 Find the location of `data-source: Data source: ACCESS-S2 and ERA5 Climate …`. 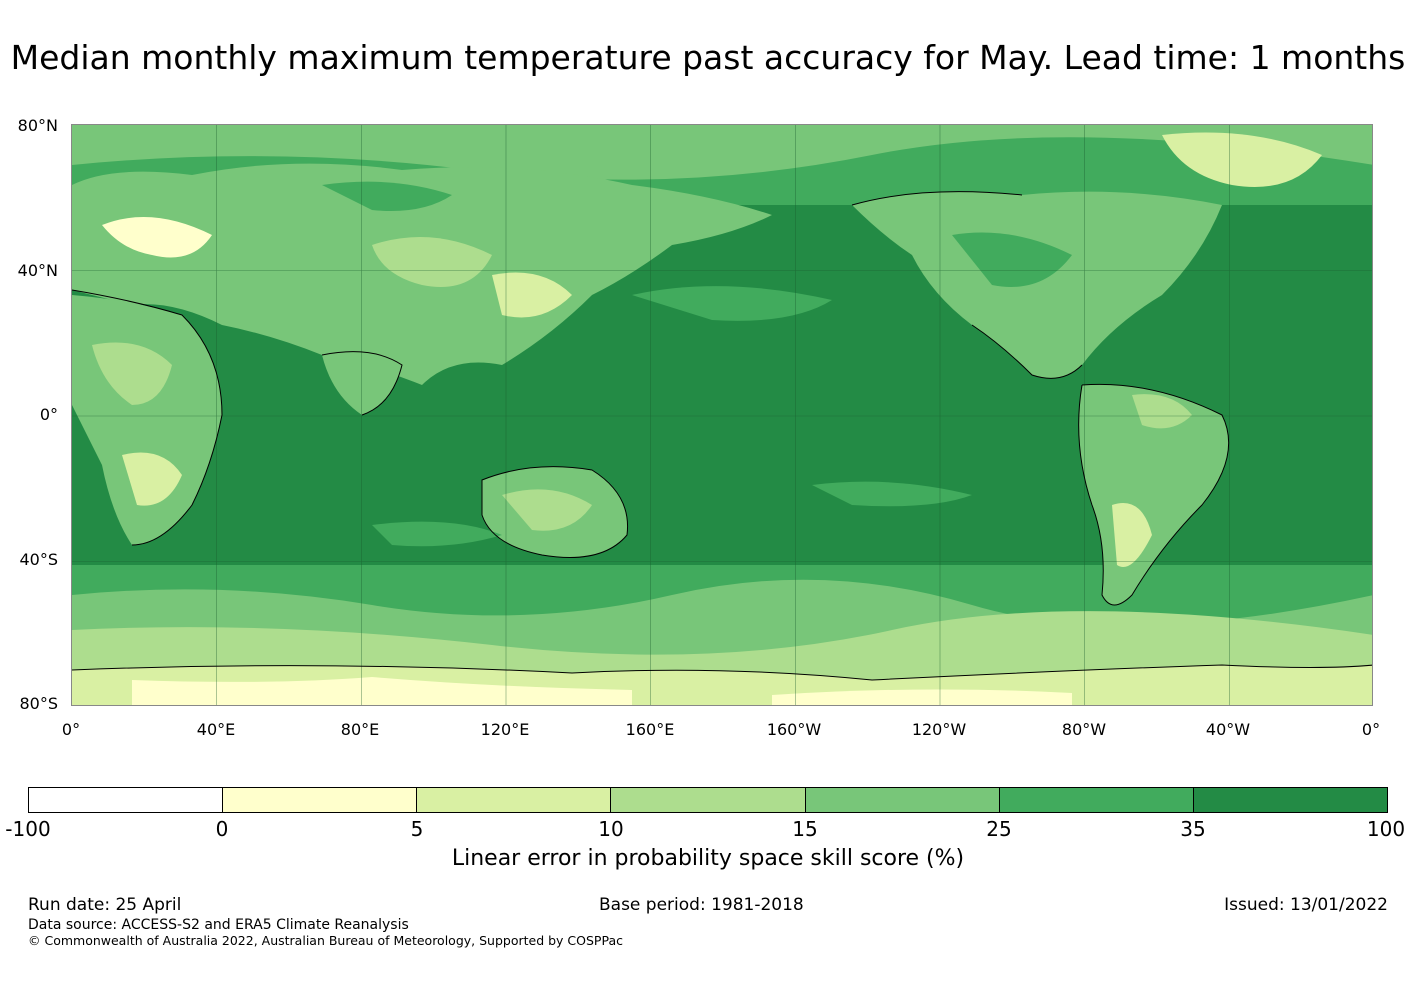

data-source: Data source: ACCESS-S2 and ERA5 Climate … is located at coordinates (218, 925).